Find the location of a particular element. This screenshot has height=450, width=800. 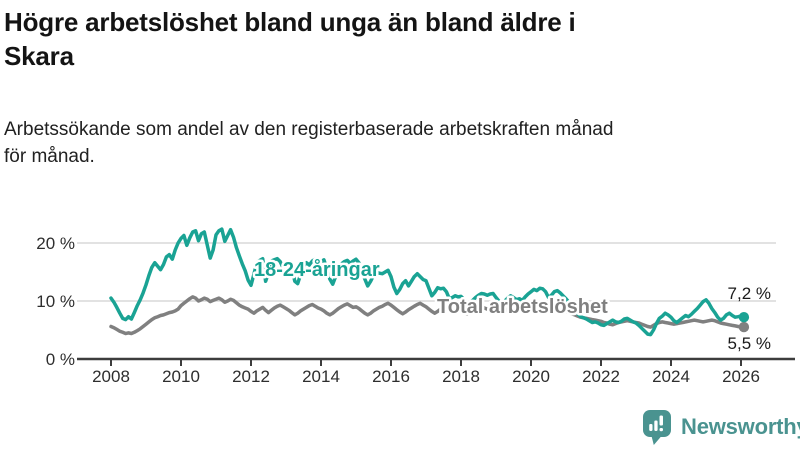

x-tick-label: 2016 is located at coordinates (391, 376).